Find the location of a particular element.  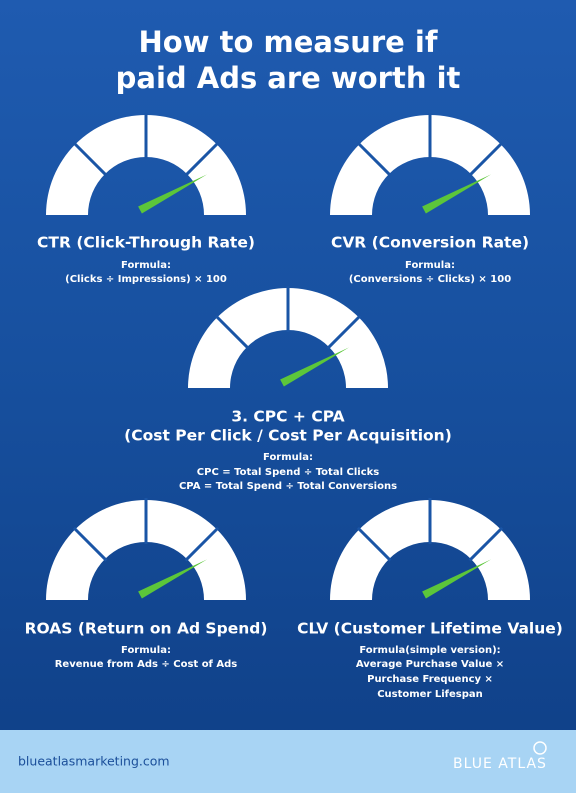

metric-subname: (Cost Per Click / Cost Per Acquisition) is located at coordinates (288, 436).